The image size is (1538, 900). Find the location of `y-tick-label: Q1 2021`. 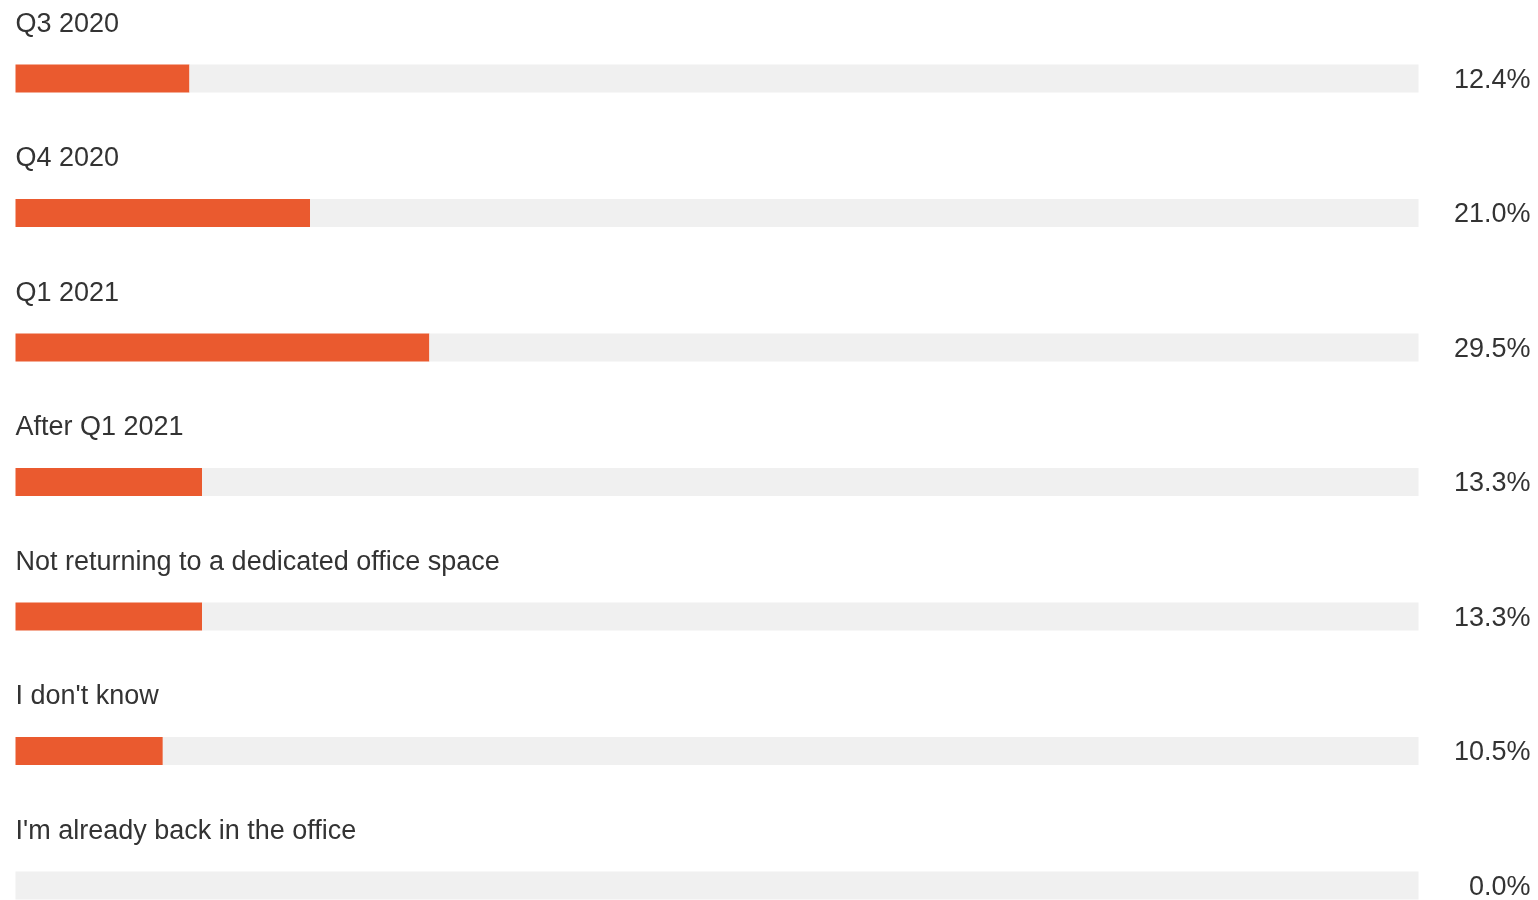

y-tick-label: Q1 2021 is located at coordinates (67, 291).